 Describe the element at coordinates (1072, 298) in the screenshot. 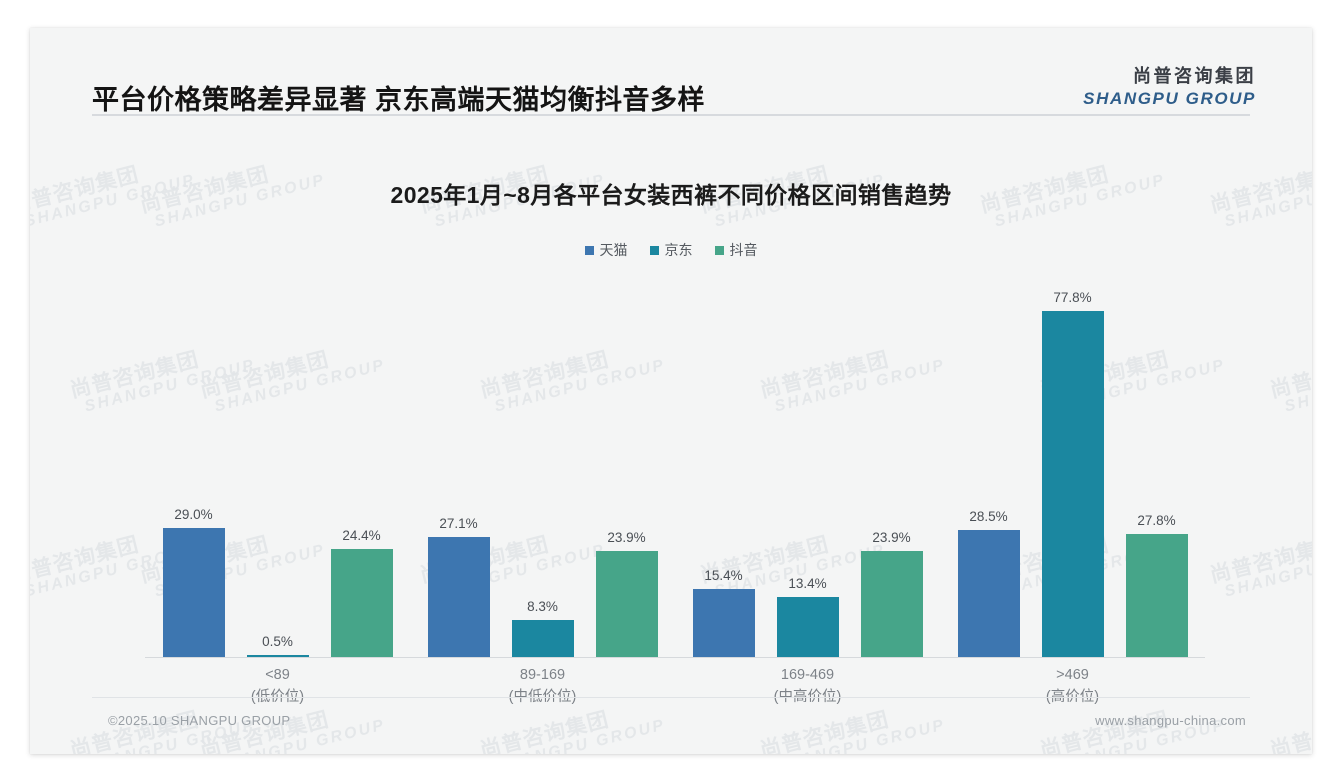

I see `bar-value-label: 77.8%` at that location.